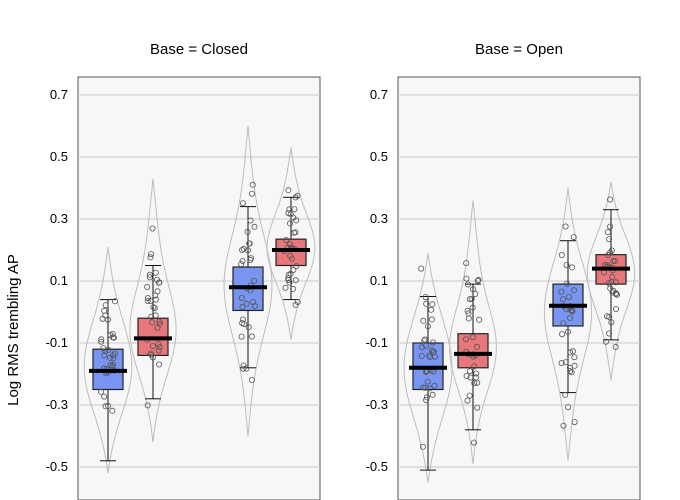  Describe the element at coordinates (377, 404) in the screenshot. I see `y-tick-label: -0.3` at that location.